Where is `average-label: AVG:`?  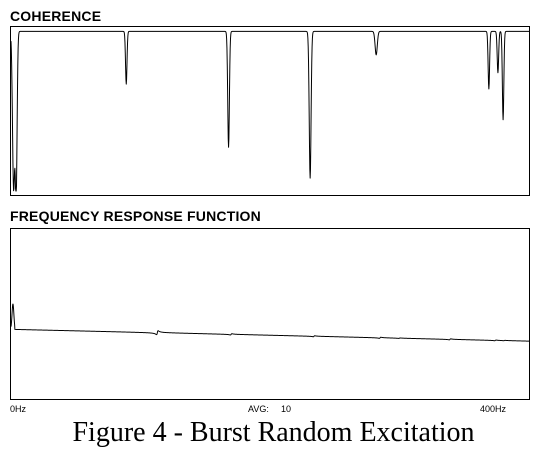 average-label: AVG: is located at coordinates (258, 409).